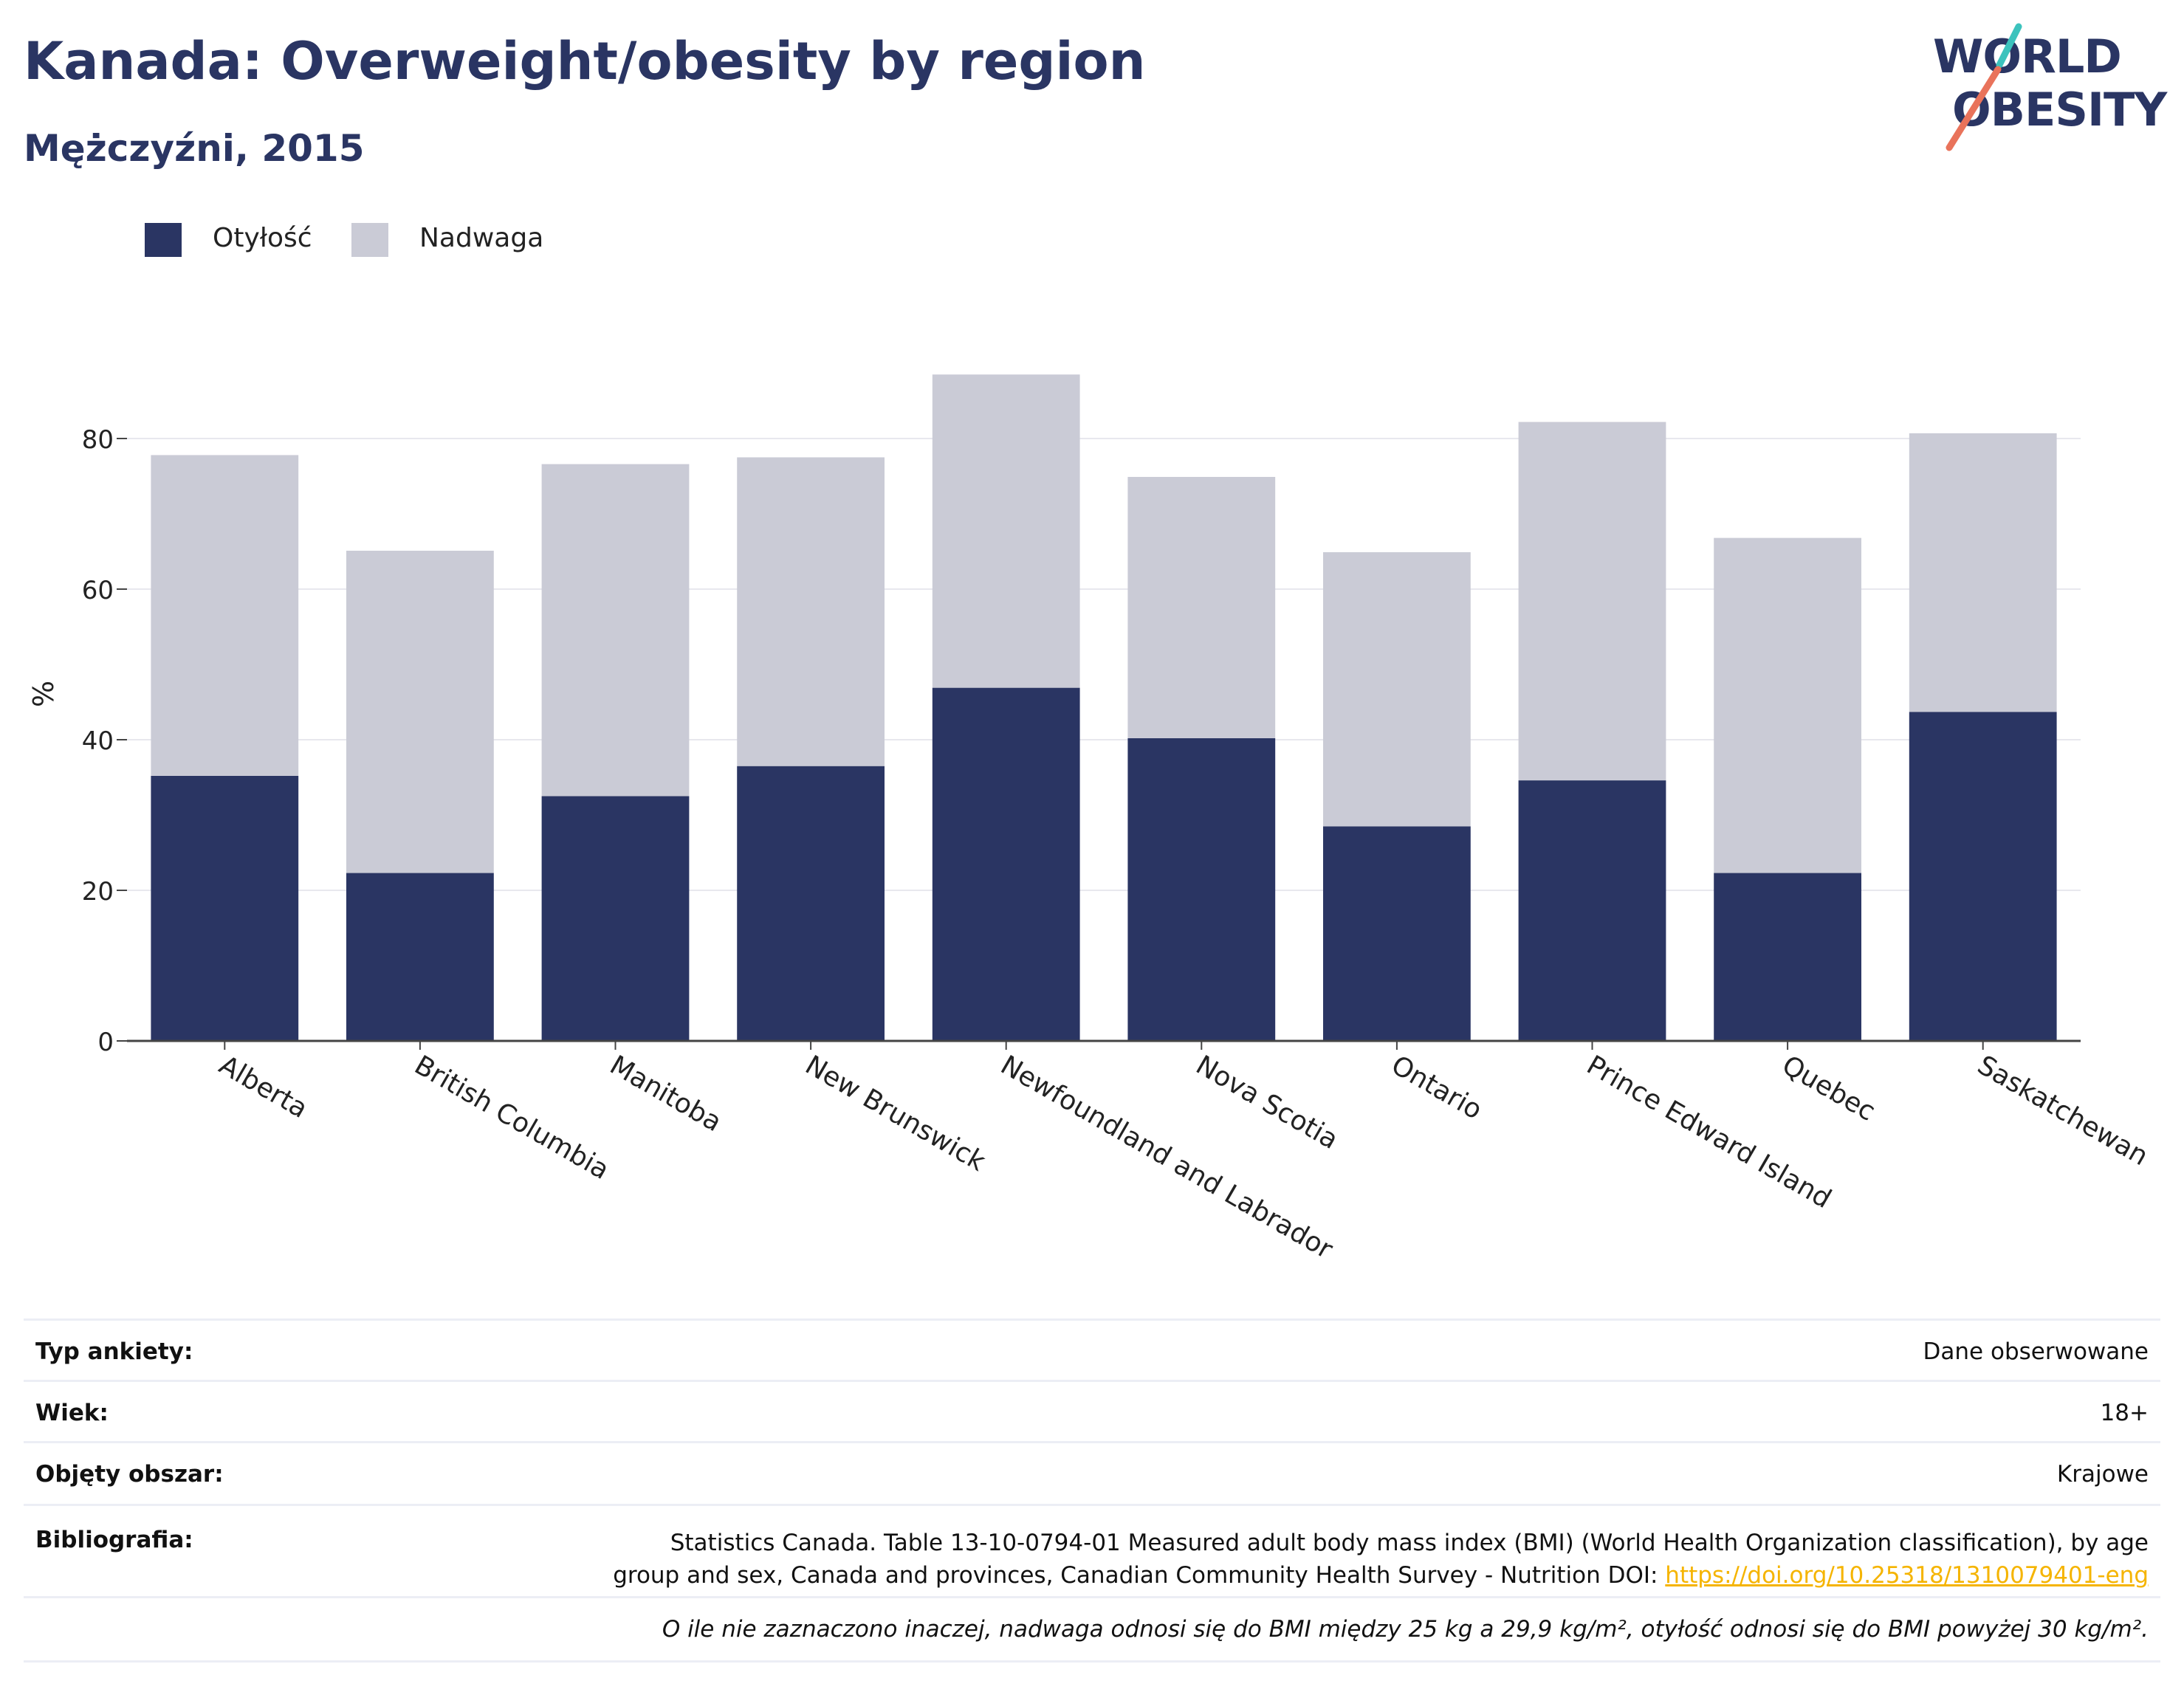  I want to click on meta-row-age: Wiek: 18+, so click(1092, 1410).